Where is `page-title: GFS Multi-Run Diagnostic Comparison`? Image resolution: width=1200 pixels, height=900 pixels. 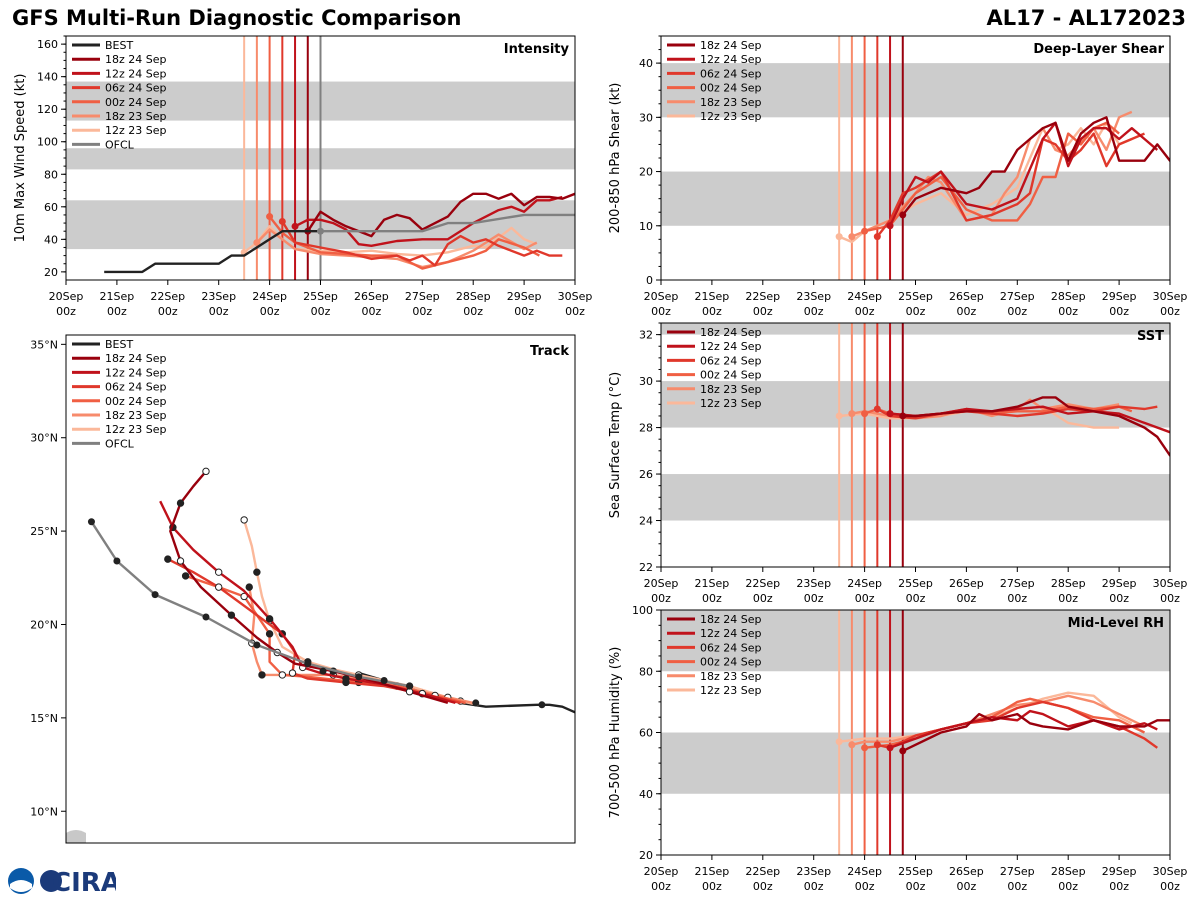 page-title: GFS Multi-Run Diagnostic Comparison is located at coordinates (237, 18).